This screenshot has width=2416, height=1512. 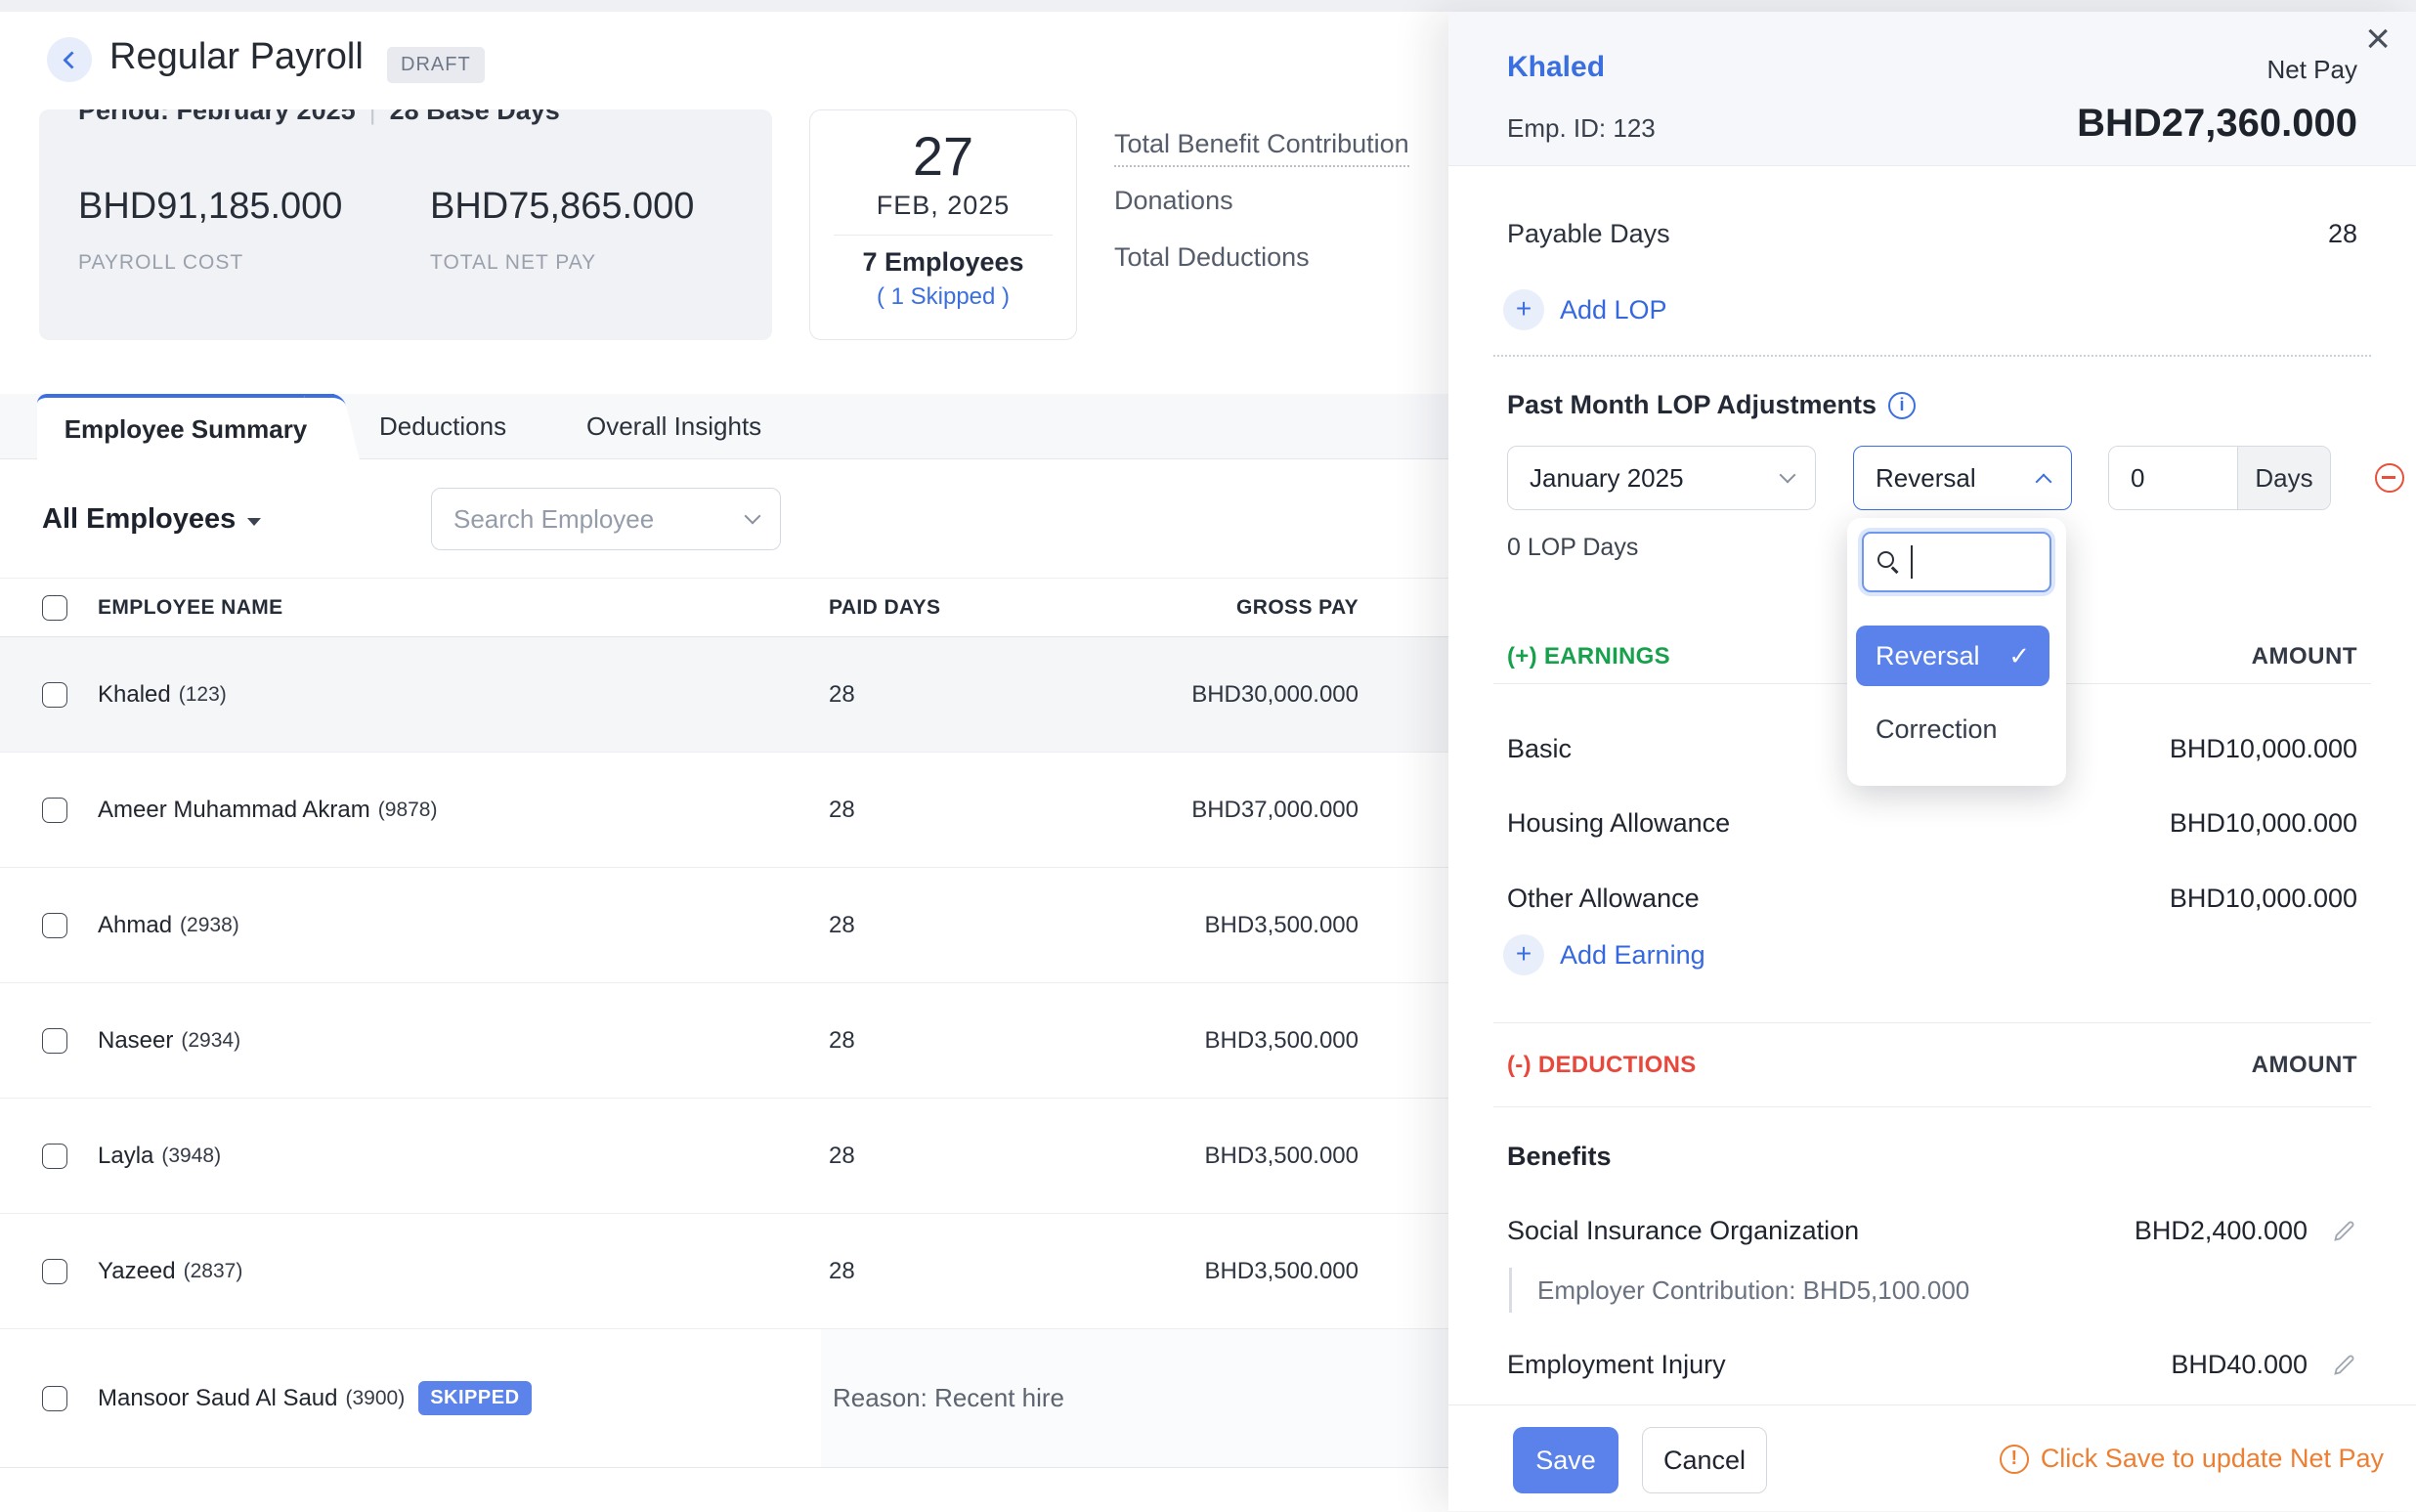 I want to click on lop-month-select: January 2025, so click(x=1662, y=478).